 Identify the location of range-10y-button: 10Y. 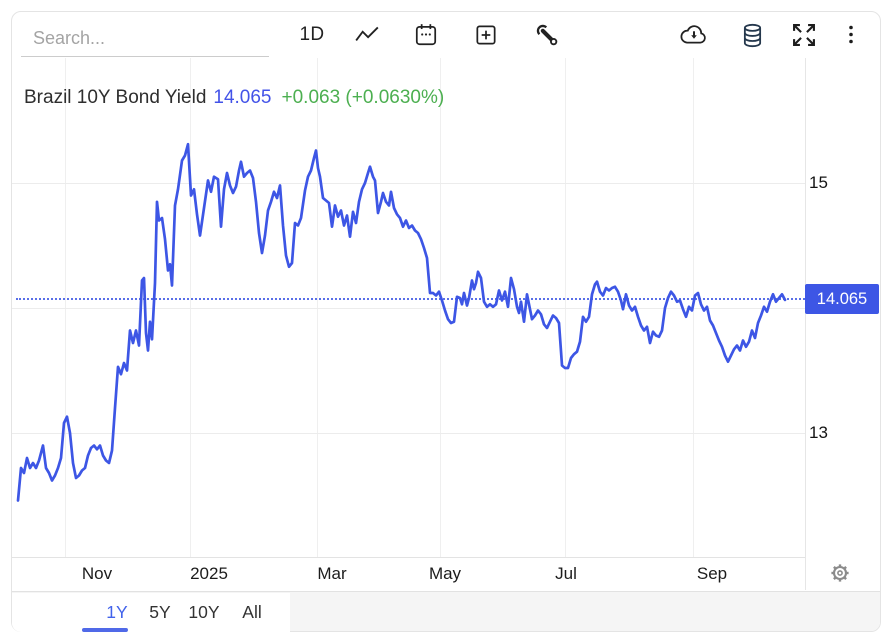
(204, 612).